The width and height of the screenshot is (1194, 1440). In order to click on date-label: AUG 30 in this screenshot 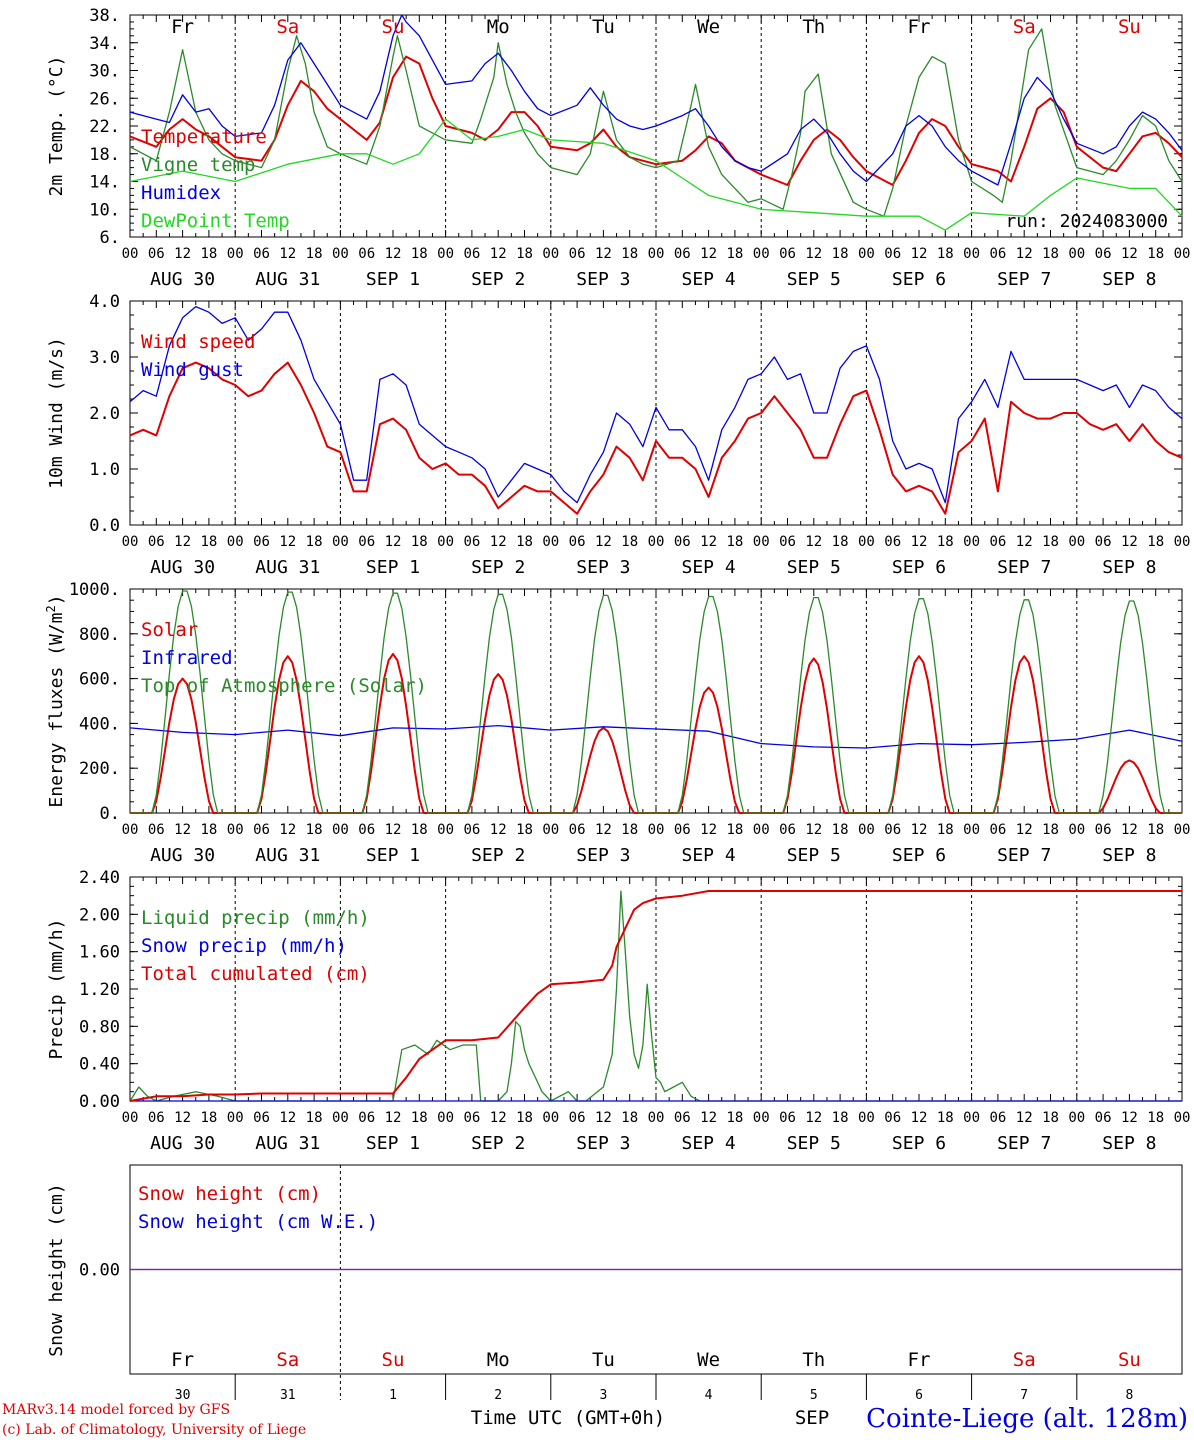, I will do `click(182, 1143)`.